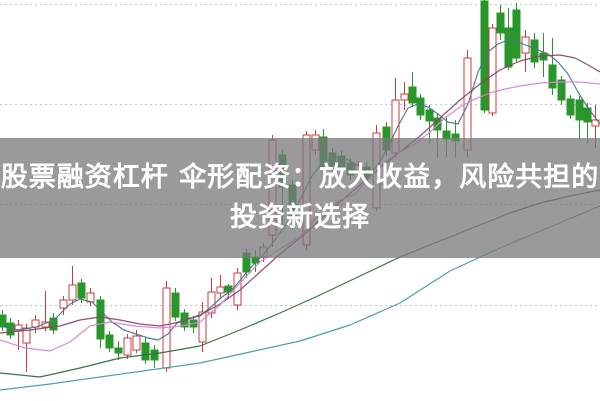 The image size is (600, 401). What do you see at coordinates (300, 178) in the screenshot?
I see `caption-line-1: 股票融资杠杆 伞形配资：放大收益，风险共担的` at bounding box center [300, 178].